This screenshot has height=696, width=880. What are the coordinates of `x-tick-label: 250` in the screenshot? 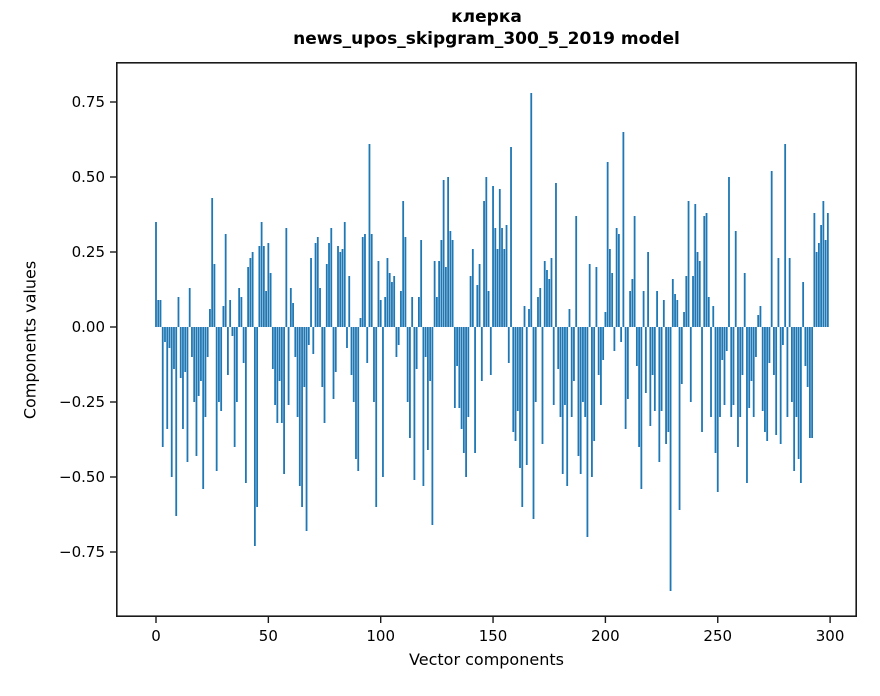 It's located at (717, 636).